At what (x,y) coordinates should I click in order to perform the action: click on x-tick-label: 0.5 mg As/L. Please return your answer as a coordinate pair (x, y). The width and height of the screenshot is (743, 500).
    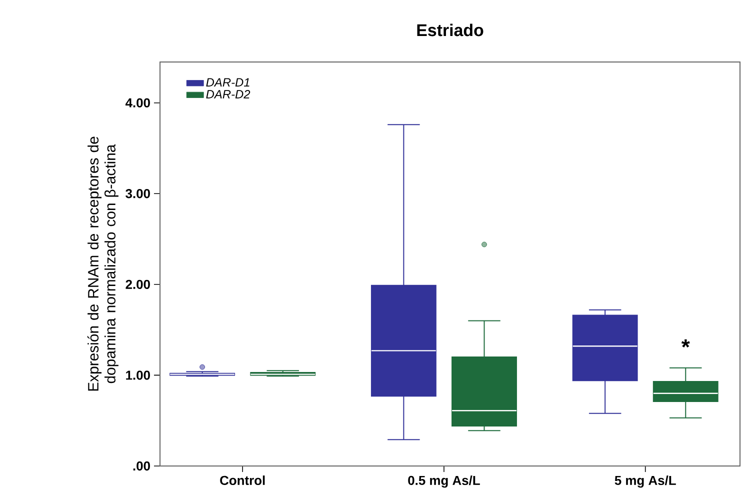
    Looking at the image, I should click on (444, 482).